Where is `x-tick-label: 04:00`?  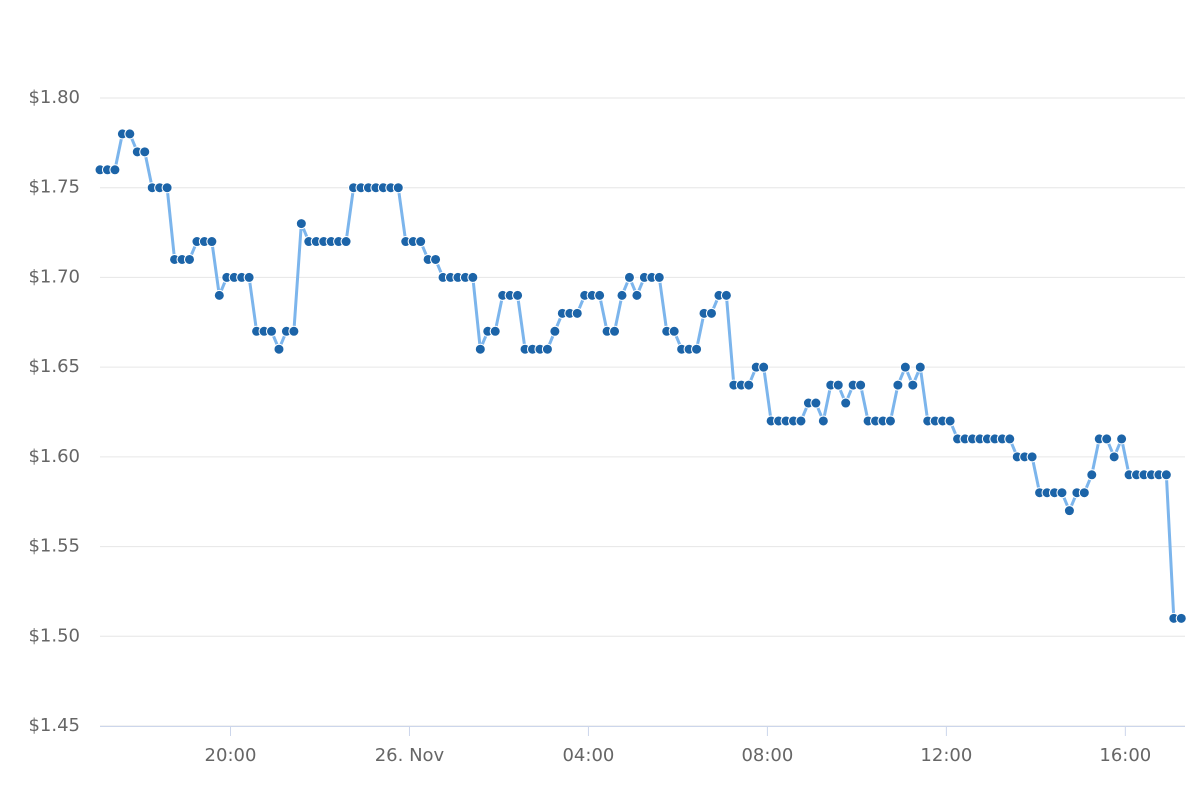
x-tick-label: 04:00 is located at coordinates (588, 755).